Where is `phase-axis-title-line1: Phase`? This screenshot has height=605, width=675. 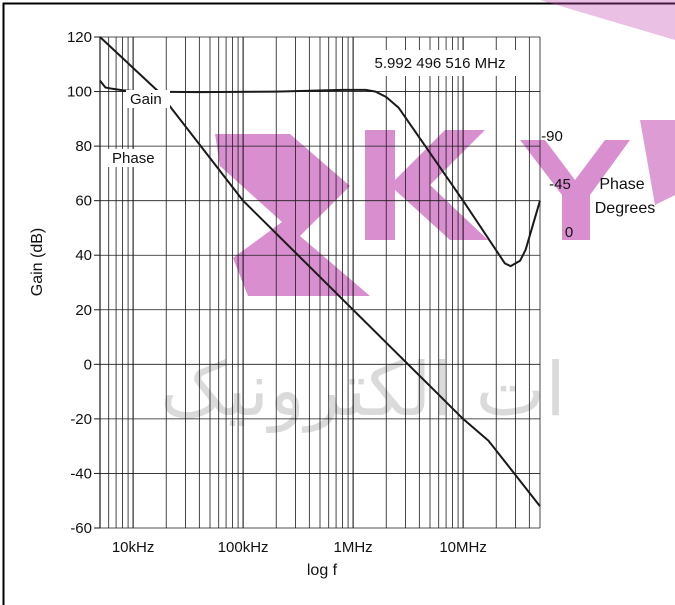
phase-axis-title-line1: Phase is located at coordinates (621, 184).